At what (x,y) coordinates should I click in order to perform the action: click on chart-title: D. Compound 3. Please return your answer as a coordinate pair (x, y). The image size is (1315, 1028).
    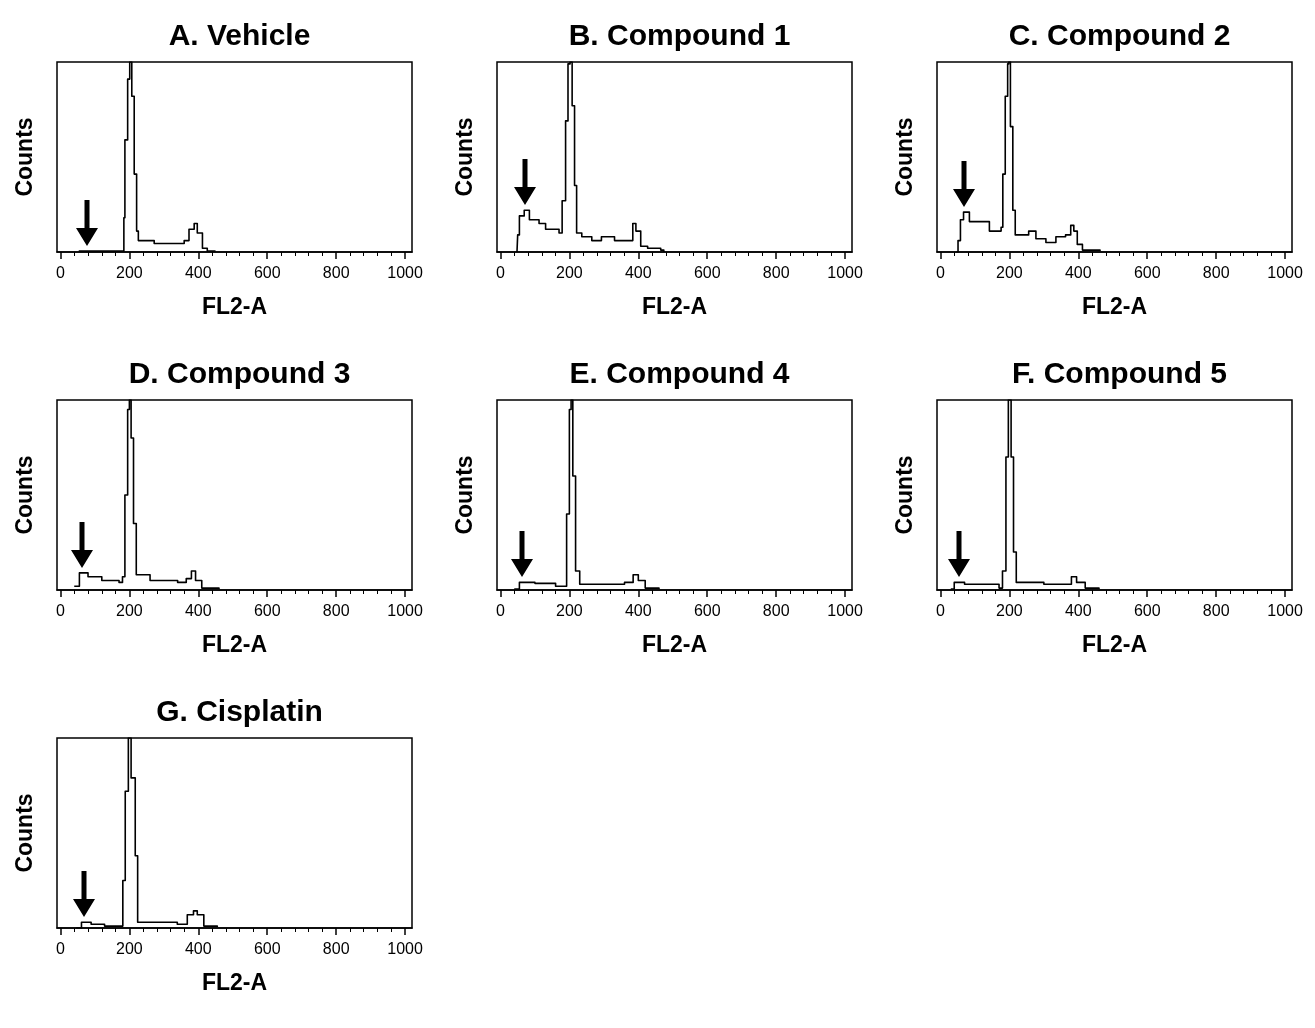
    Looking at the image, I should click on (239, 372).